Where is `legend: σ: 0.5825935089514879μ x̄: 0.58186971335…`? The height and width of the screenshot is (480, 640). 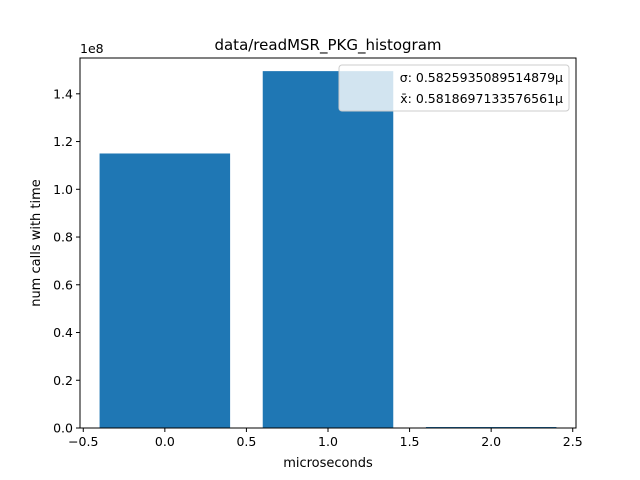 legend: σ: 0.5825935089514879μ x̄: 0.58186971335… is located at coordinates (454, 88).